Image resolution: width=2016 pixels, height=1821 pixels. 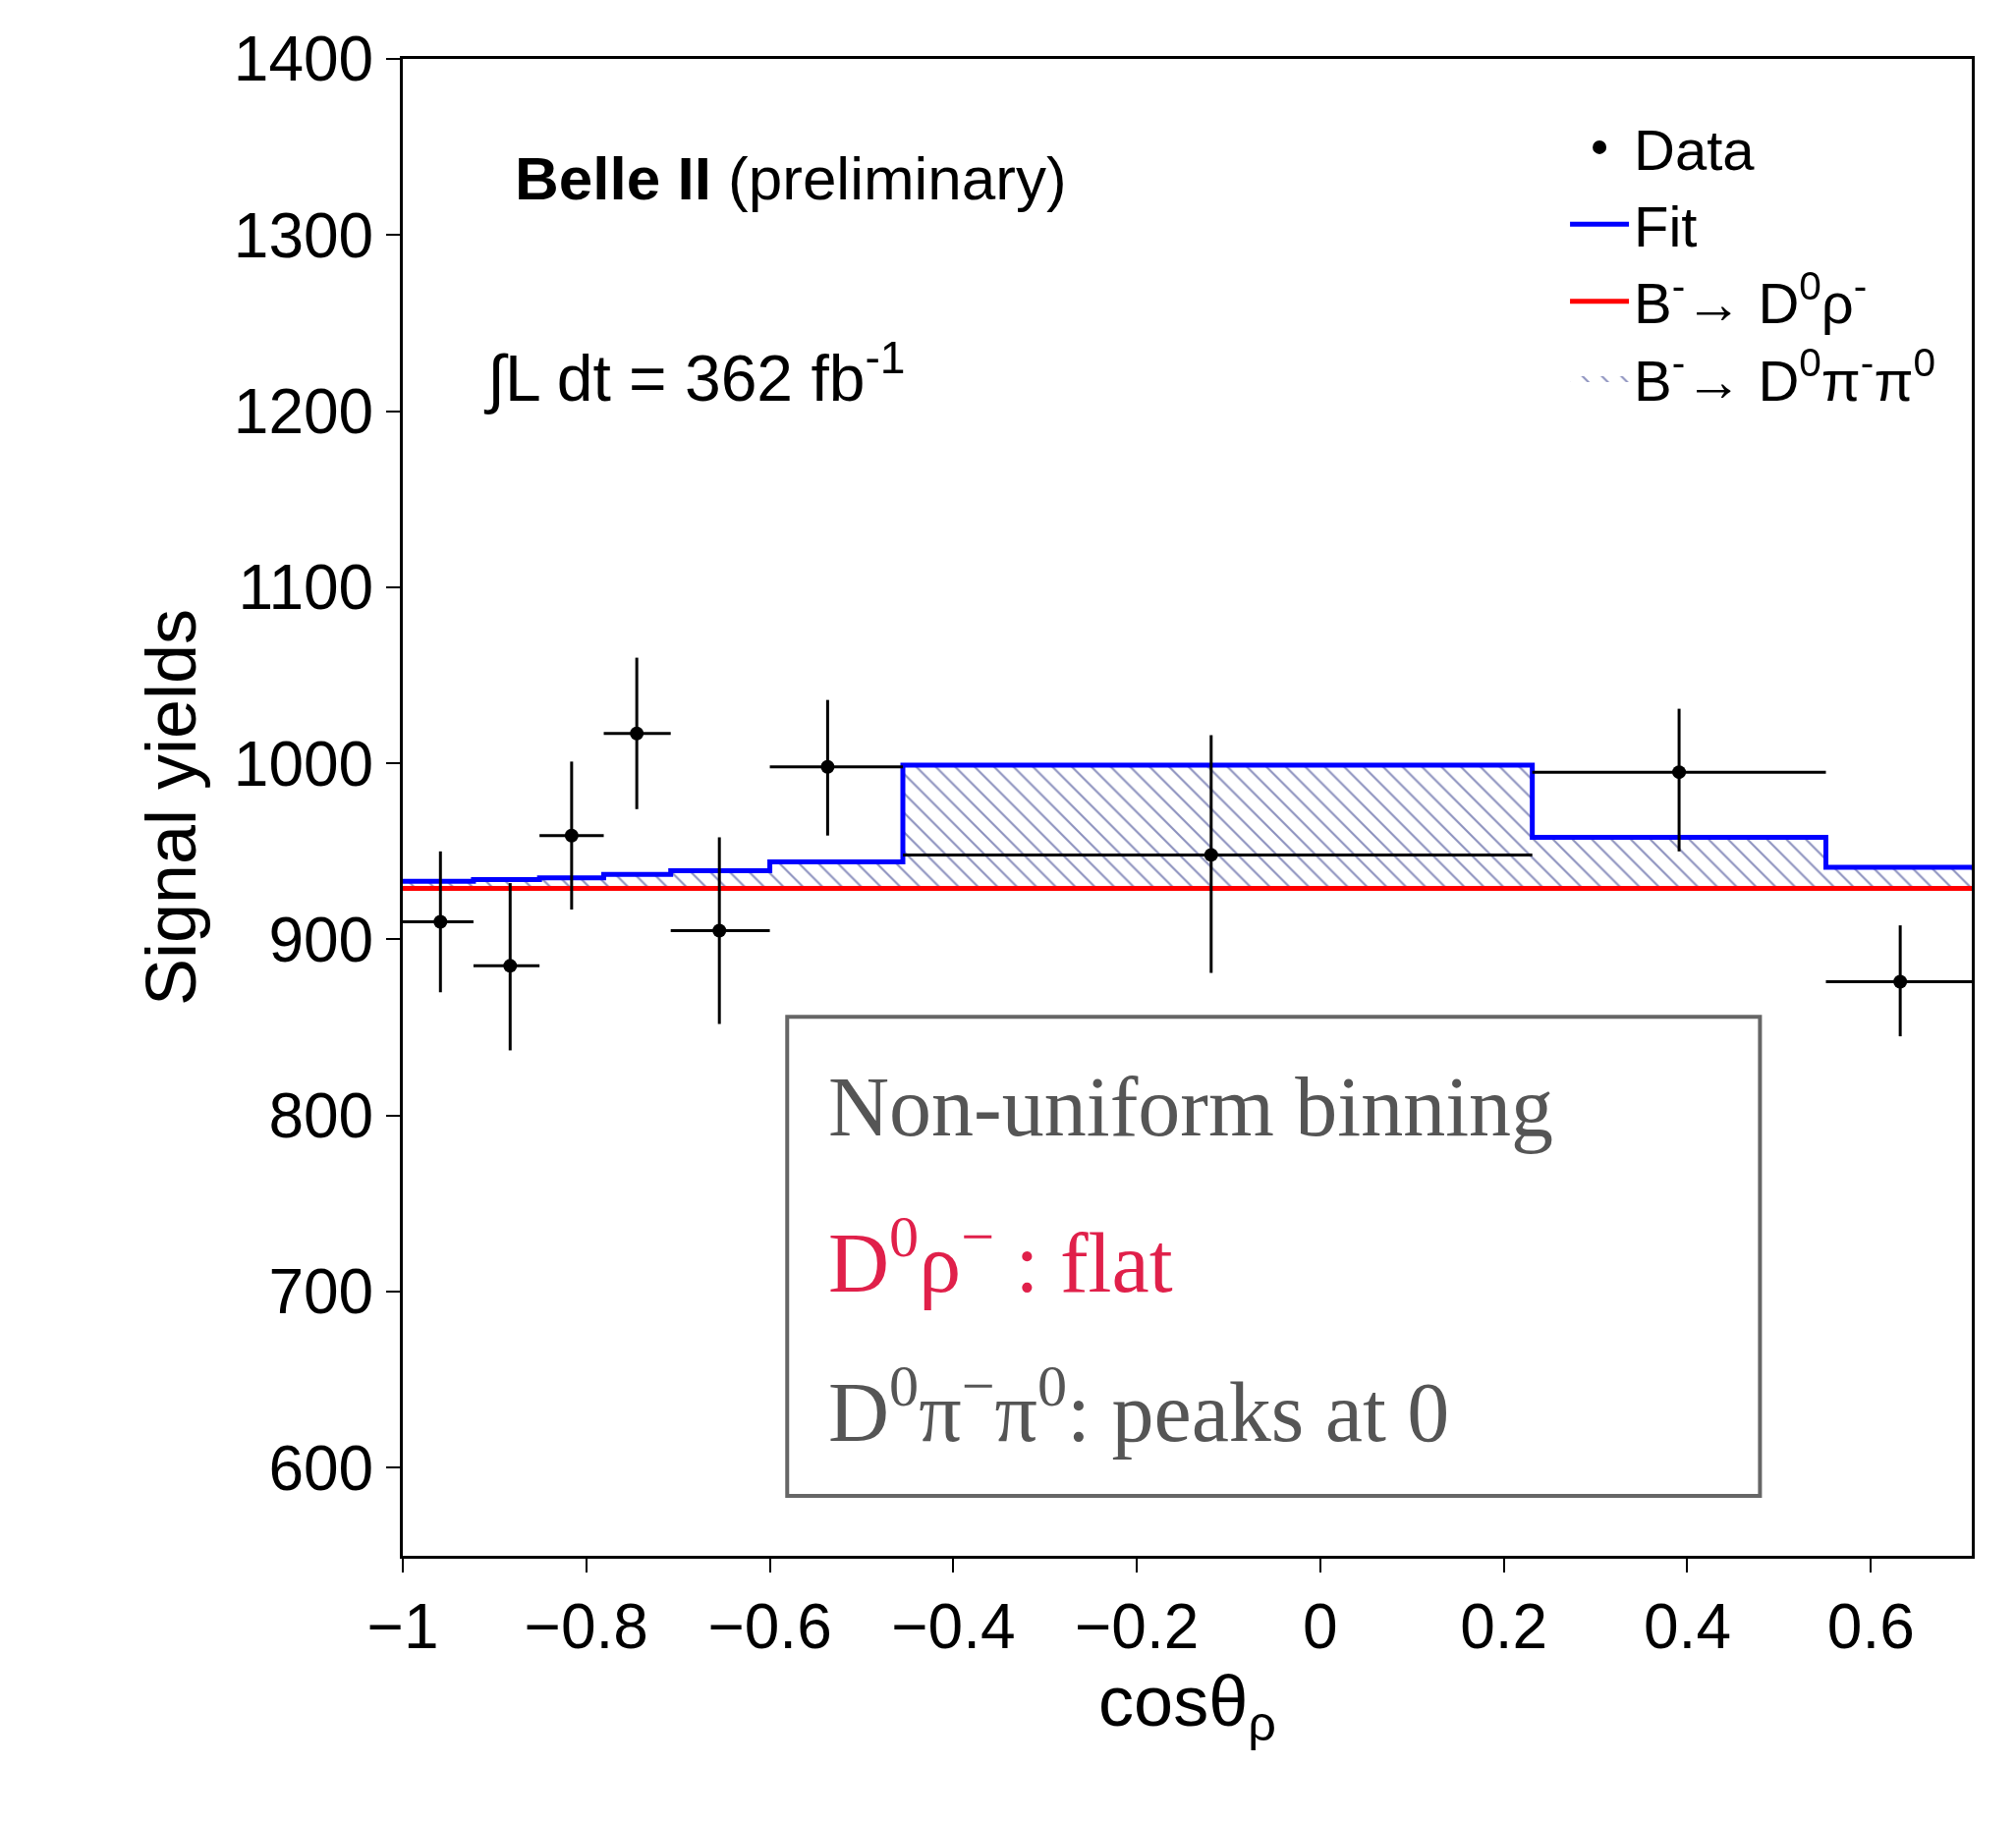 What do you see at coordinates (1666, 225) in the screenshot?
I see `legend-label: Fit` at bounding box center [1666, 225].